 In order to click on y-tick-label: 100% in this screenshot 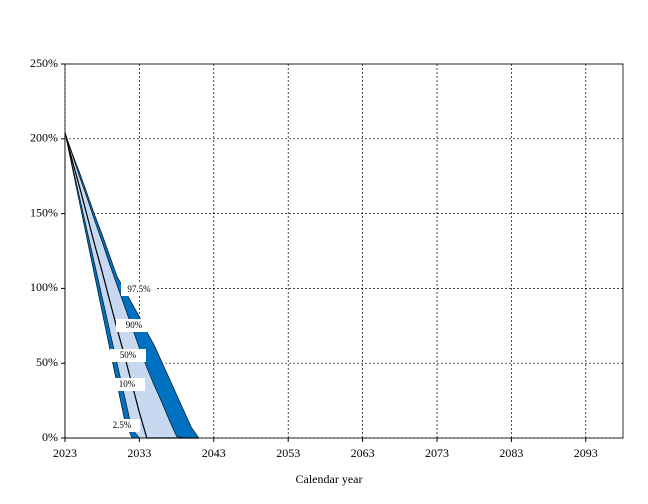, I will do `click(44, 287)`.